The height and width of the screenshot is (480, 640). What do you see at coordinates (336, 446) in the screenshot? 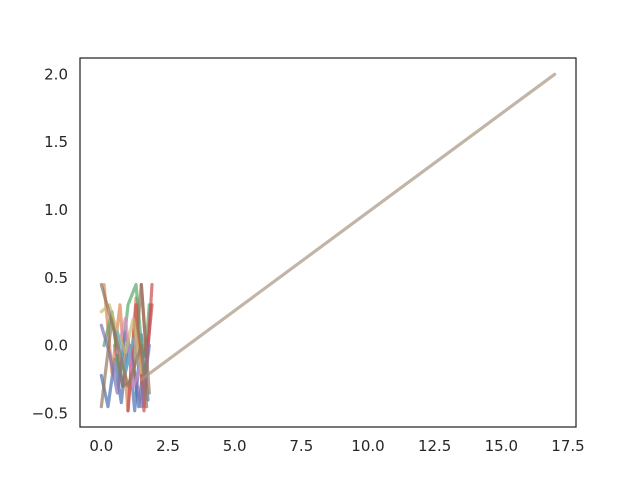
I see `x-axis-ticks: 0.0 2.5 5.0 7.5 10.0 12.5 15.0 17.5` at bounding box center [336, 446].